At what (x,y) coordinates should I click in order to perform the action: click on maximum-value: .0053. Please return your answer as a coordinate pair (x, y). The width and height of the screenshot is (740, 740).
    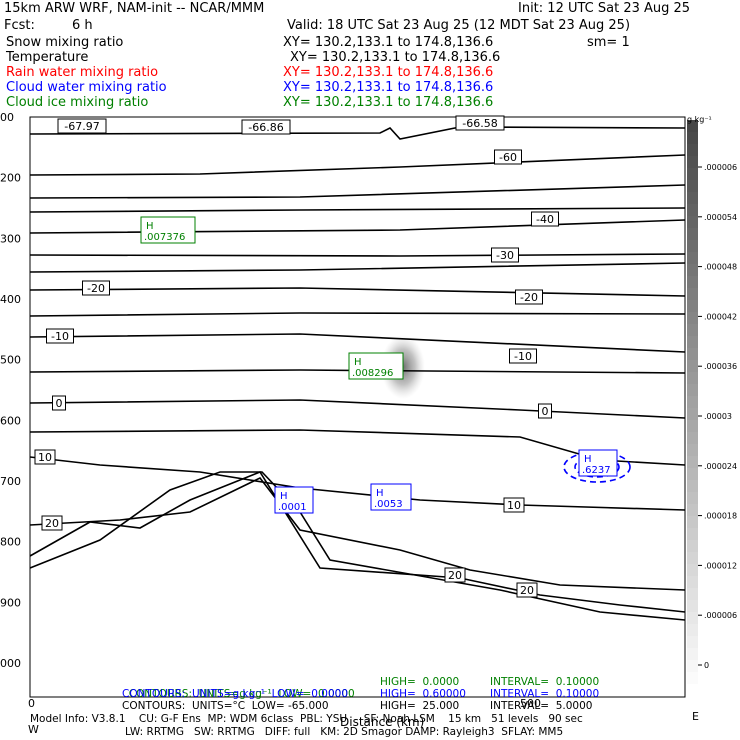
    Looking at the image, I should click on (388, 504).